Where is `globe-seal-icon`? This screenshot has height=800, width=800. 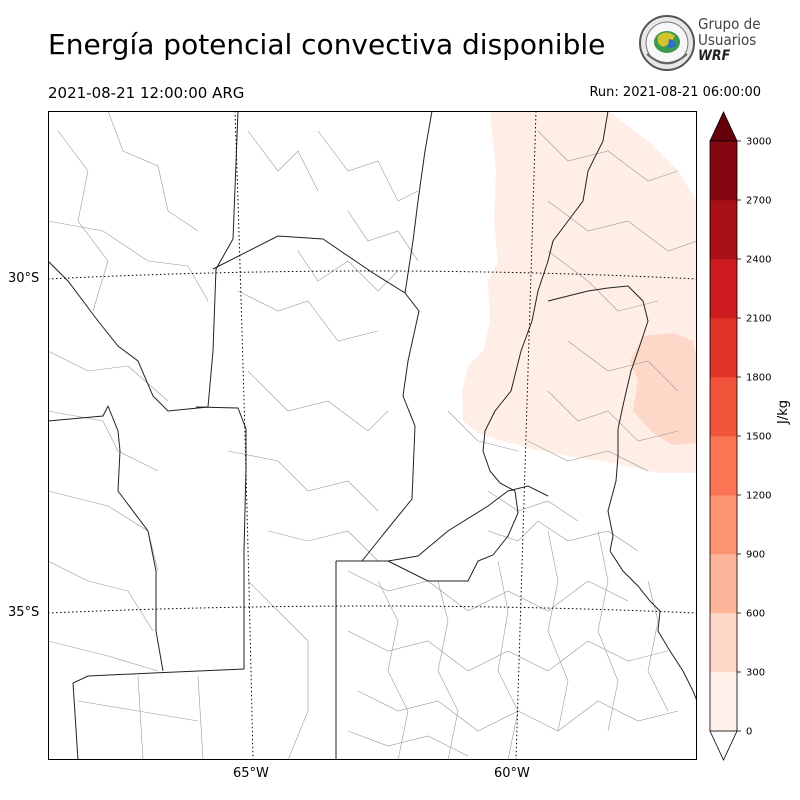
globe-seal-icon is located at coordinates (667, 43).